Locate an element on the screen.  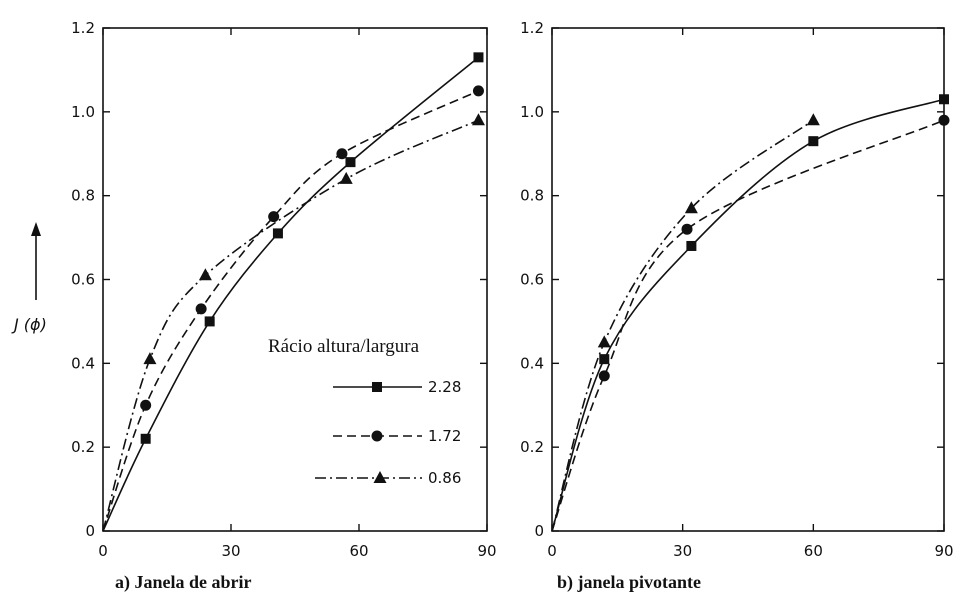
y-axis-label: J (ϕ) is located at coordinates (29, 324).